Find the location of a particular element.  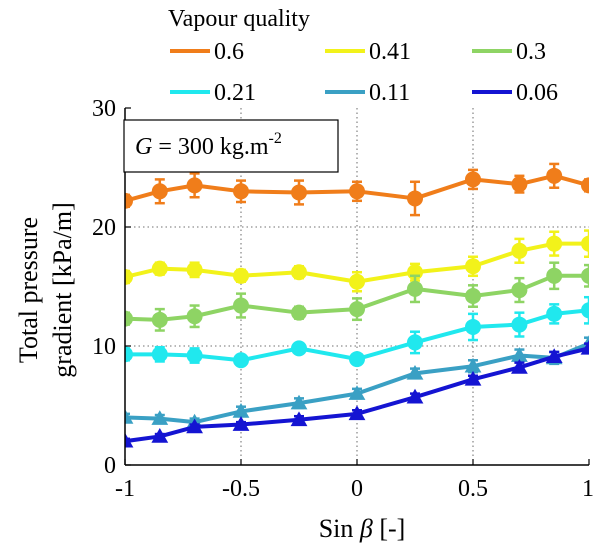

y-axis-title-line2: gradient [kPa/m] is located at coordinates (62, 289).